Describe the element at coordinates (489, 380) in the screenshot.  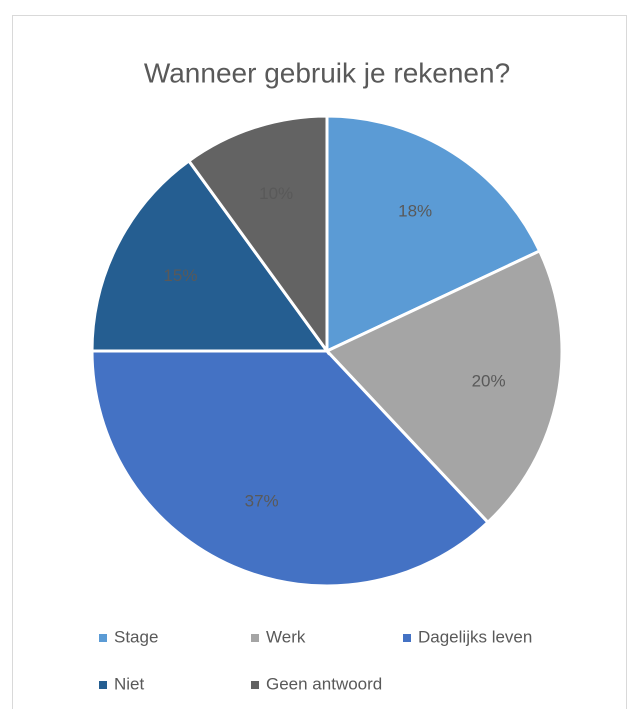
I see `data-label: 20%` at that location.